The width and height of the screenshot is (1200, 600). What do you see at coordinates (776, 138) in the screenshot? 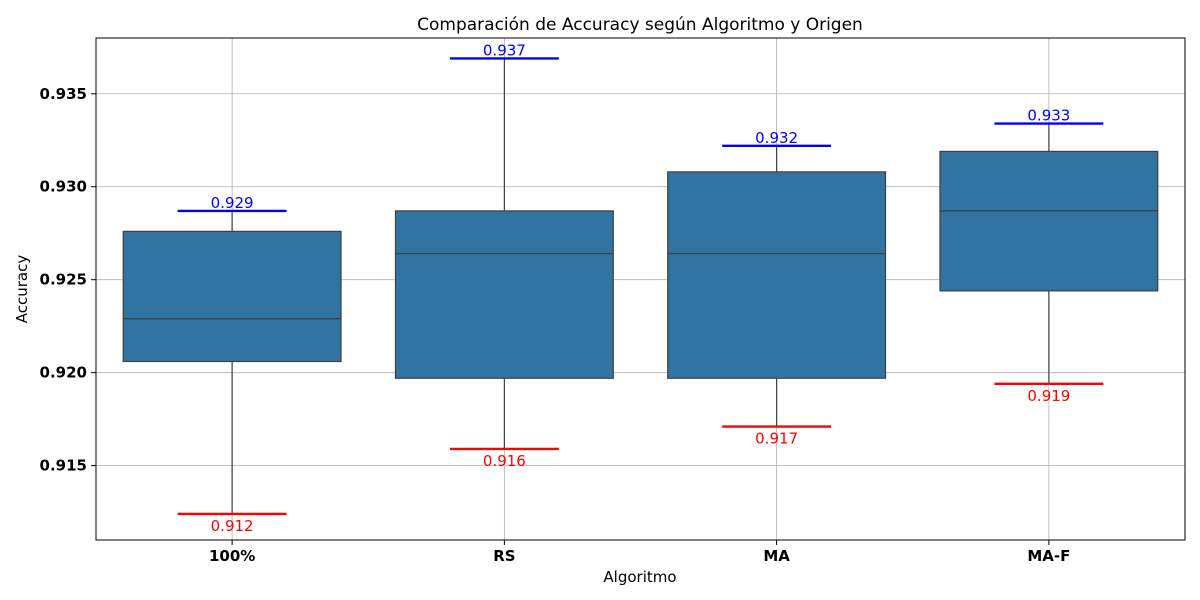
I see `max-label: 0.932` at bounding box center [776, 138].